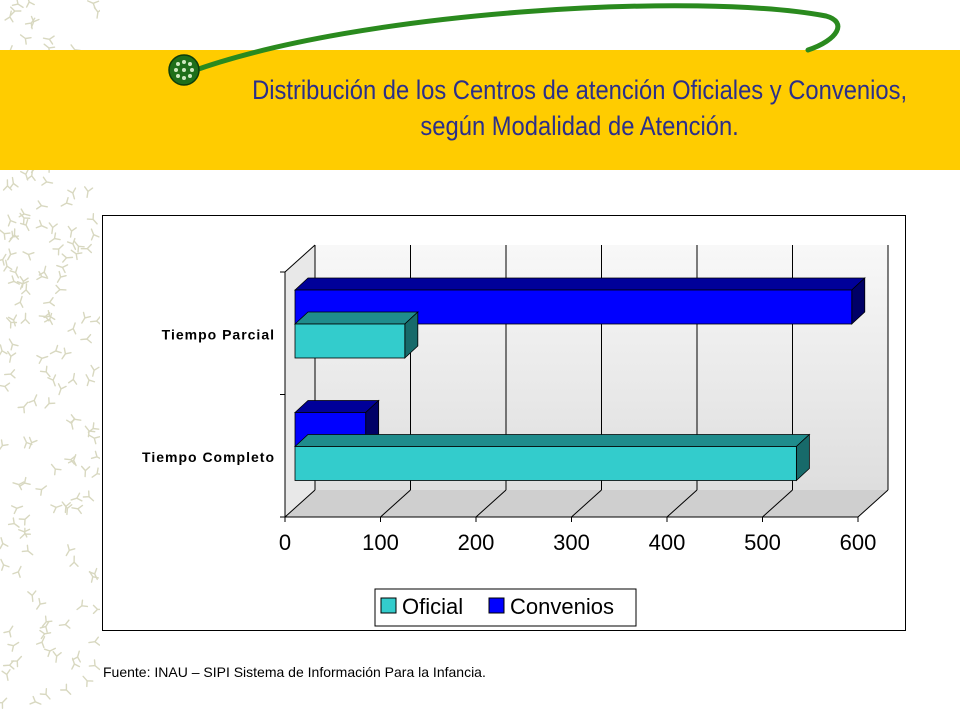 Image resolution: width=960 pixels, height=720 pixels. I want to click on x-tick-label: 400, so click(667, 542).